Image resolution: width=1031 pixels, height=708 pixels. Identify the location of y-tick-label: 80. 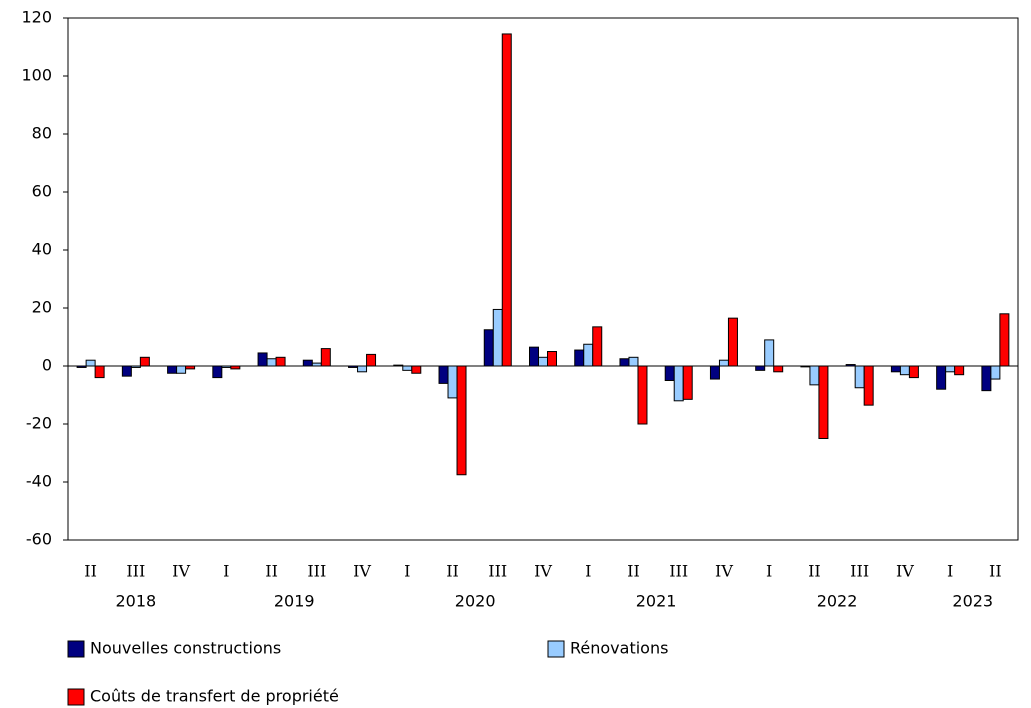
(42, 133).